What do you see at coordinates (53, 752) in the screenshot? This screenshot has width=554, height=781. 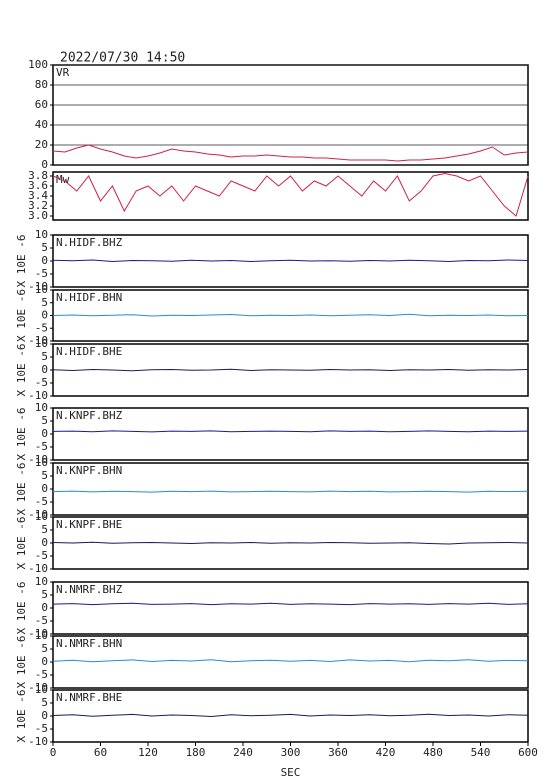 I see `x-tick-label: 0` at bounding box center [53, 752].